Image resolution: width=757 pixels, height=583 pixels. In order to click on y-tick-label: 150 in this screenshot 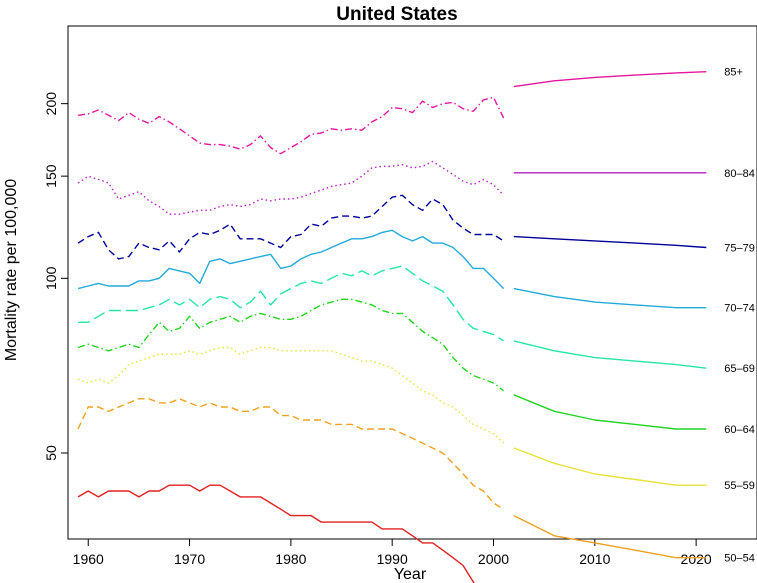, I will do `click(51, 176)`.